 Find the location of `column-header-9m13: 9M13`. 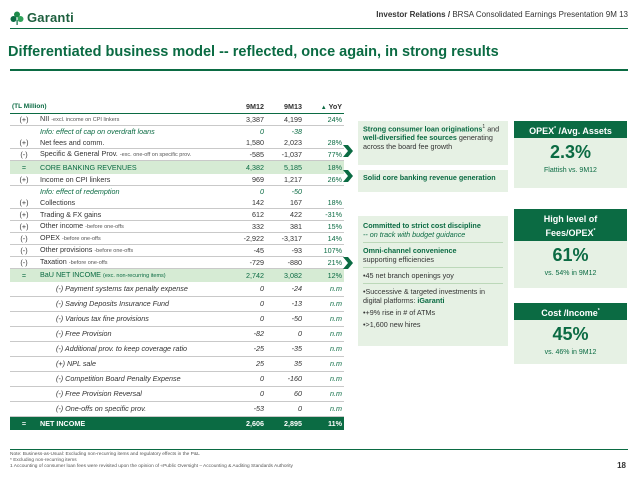

column-header-9m13: 9M13 is located at coordinates (285, 107).